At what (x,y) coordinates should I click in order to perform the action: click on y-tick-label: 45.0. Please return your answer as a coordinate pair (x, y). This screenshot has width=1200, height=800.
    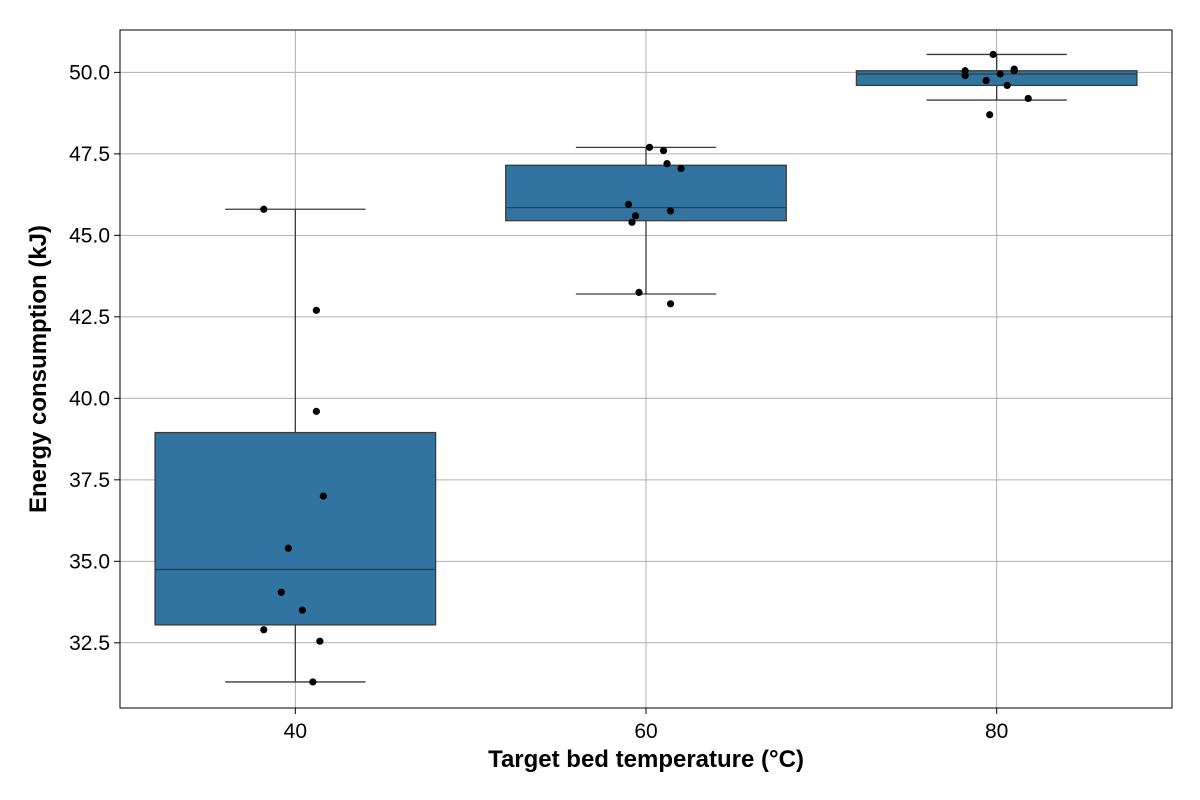
    Looking at the image, I should click on (89, 235).